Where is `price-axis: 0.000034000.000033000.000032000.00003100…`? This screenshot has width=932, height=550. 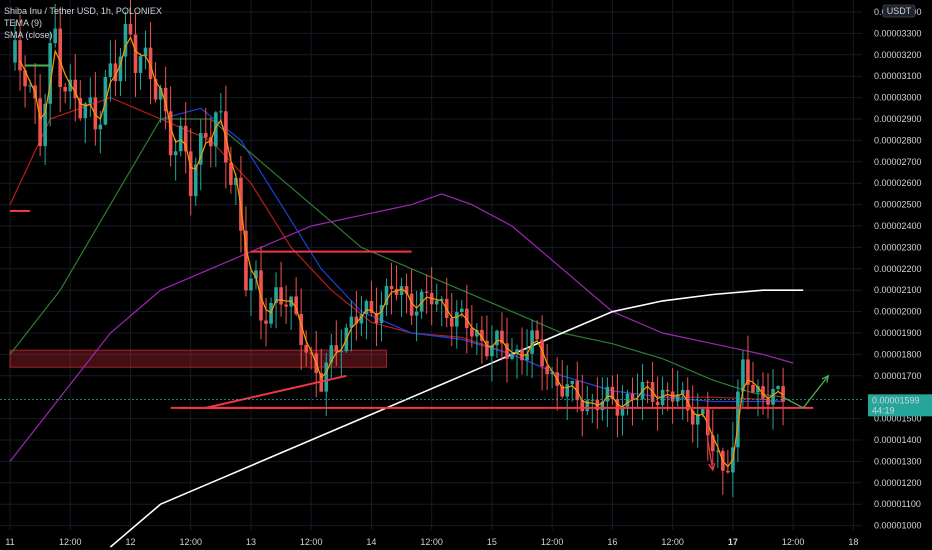 price-axis: 0.000034000.000033000.000032000.00003100… is located at coordinates (898, 269).